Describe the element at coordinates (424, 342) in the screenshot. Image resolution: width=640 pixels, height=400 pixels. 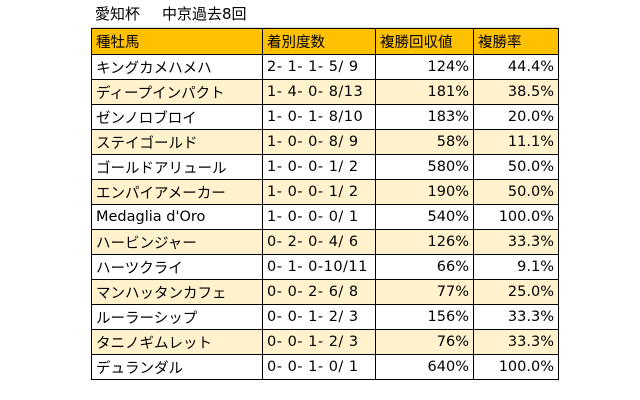
I see `cell-return-rate: 76%` at that location.